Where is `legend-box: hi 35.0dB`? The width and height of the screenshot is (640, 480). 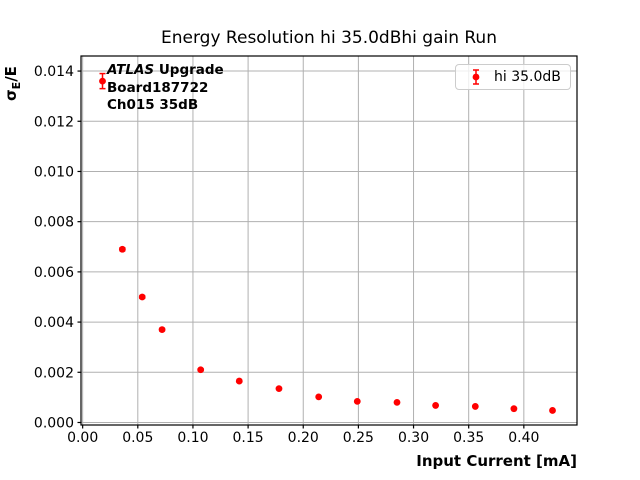 legend-box: hi 35.0dB is located at coordinates (513, 77).